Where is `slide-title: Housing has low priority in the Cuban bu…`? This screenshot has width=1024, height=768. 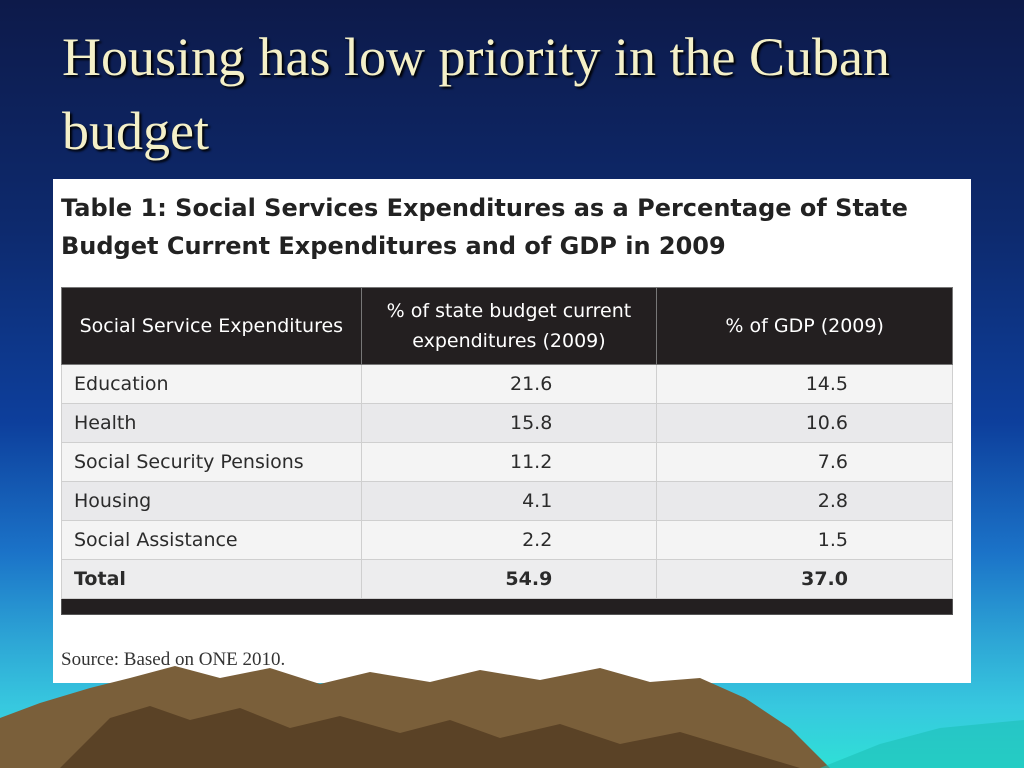 slide-title: Housing has low priority in the Cuban bu… is located at coordinates (476, 94).